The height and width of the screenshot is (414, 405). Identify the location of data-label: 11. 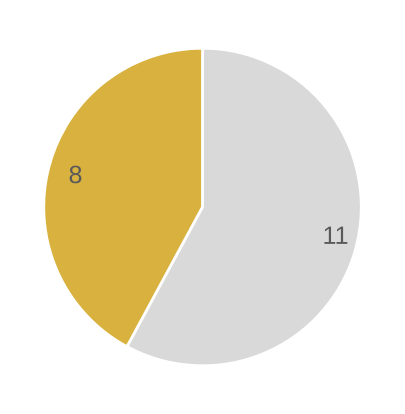
(336, 235).